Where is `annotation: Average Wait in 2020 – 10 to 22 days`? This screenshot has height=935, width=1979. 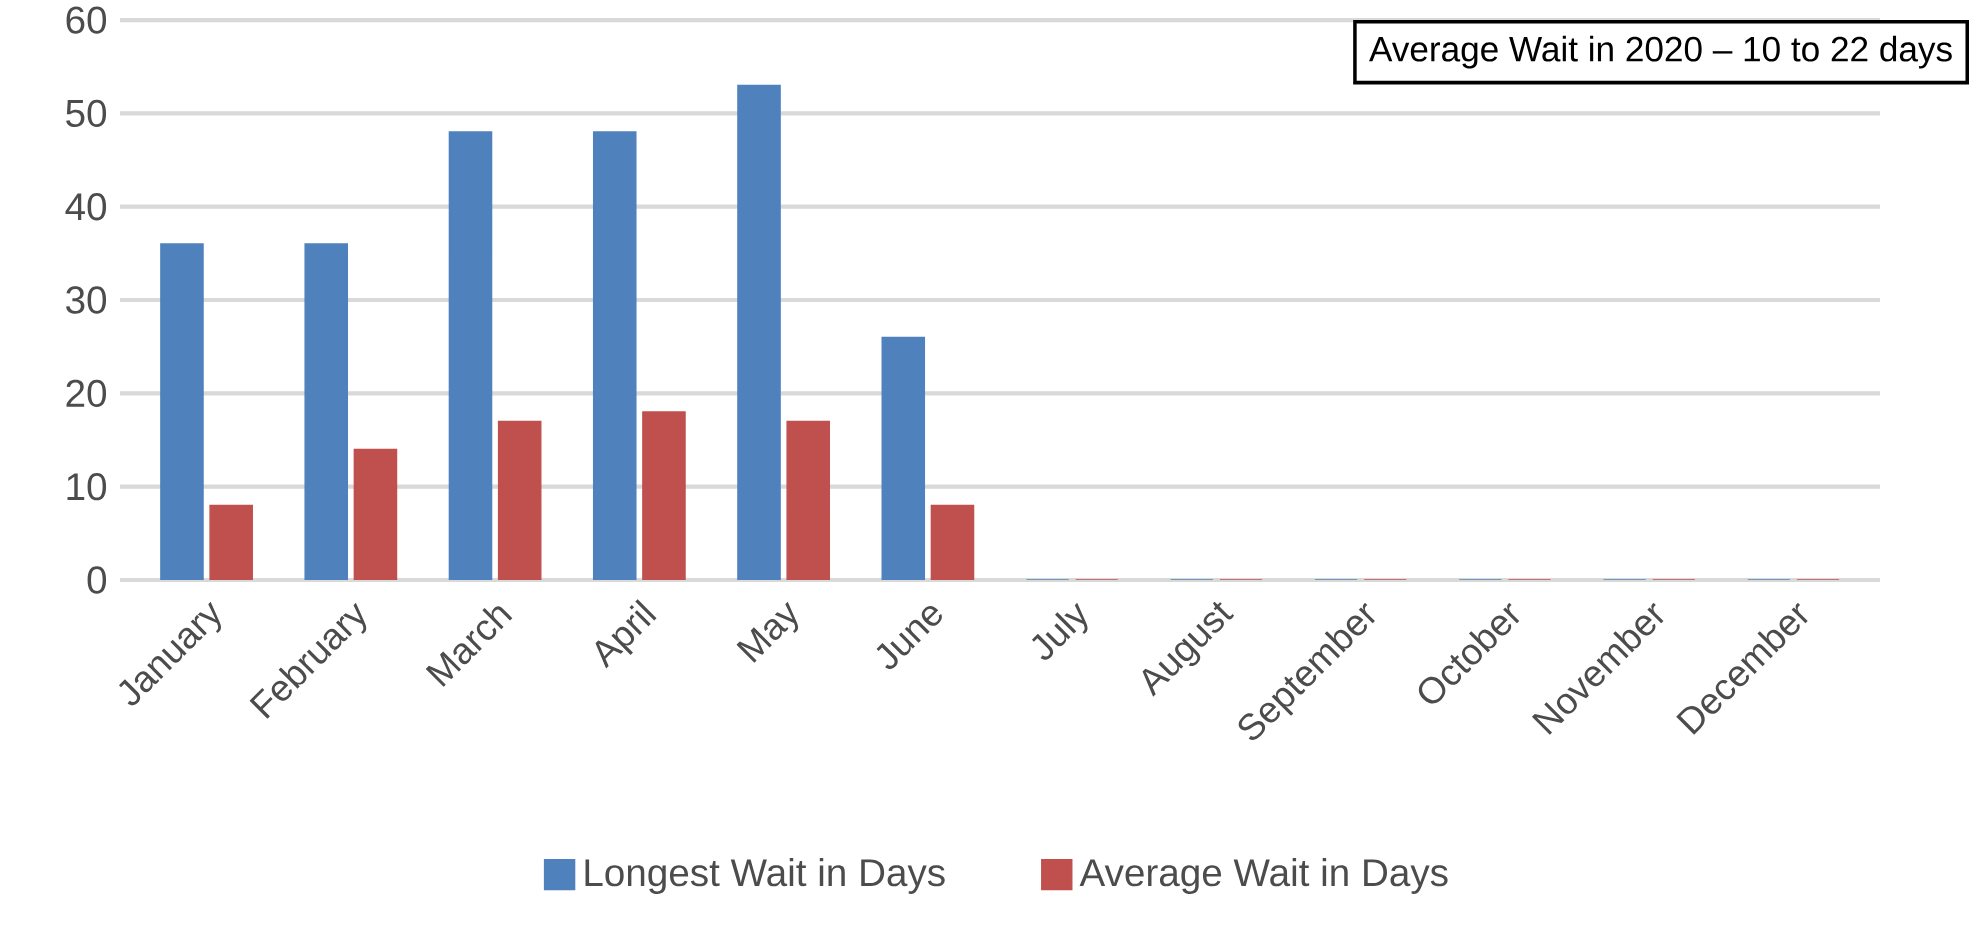 annotation: Average Wait in 2020 – 10 to 22 days is located at coordinates (1660, 52).